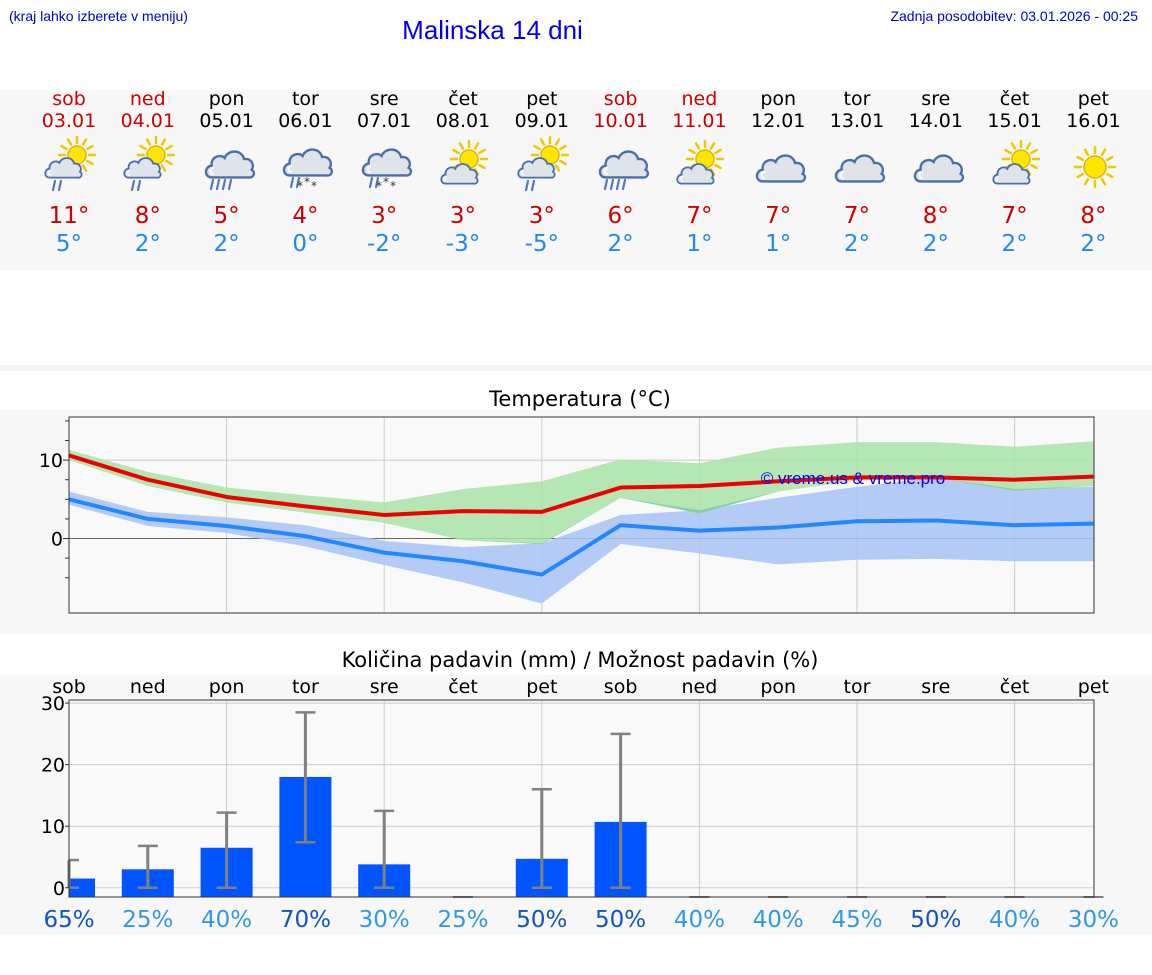  I want to click on day-column: pet 16.01 8° 2°, so click(1093, 173).